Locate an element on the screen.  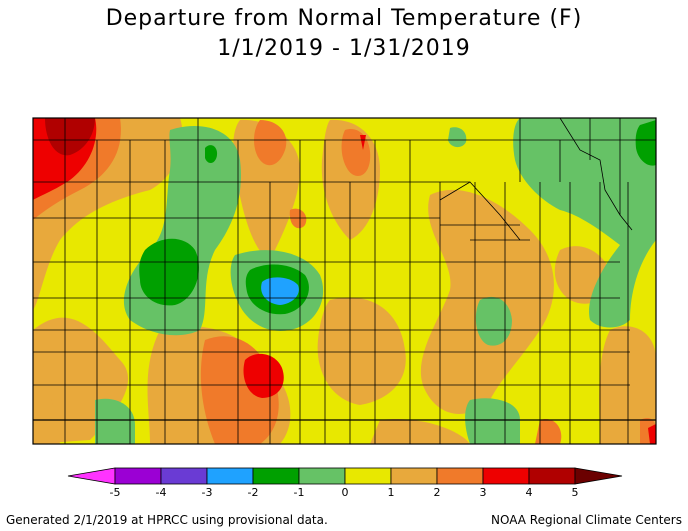
legend-tick: -1 is located at coordinates (299, 492).